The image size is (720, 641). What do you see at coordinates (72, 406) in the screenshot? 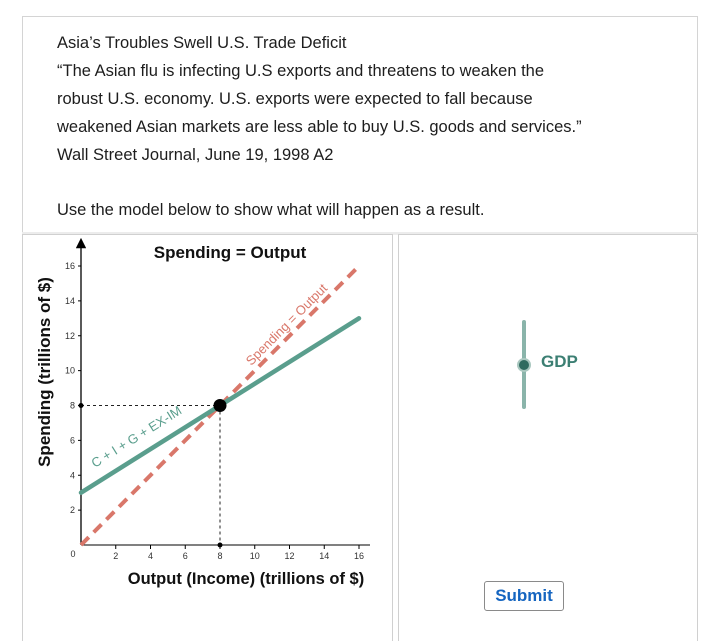
I see `y-tick-label-8: 8` at bounding box center [72, 406].